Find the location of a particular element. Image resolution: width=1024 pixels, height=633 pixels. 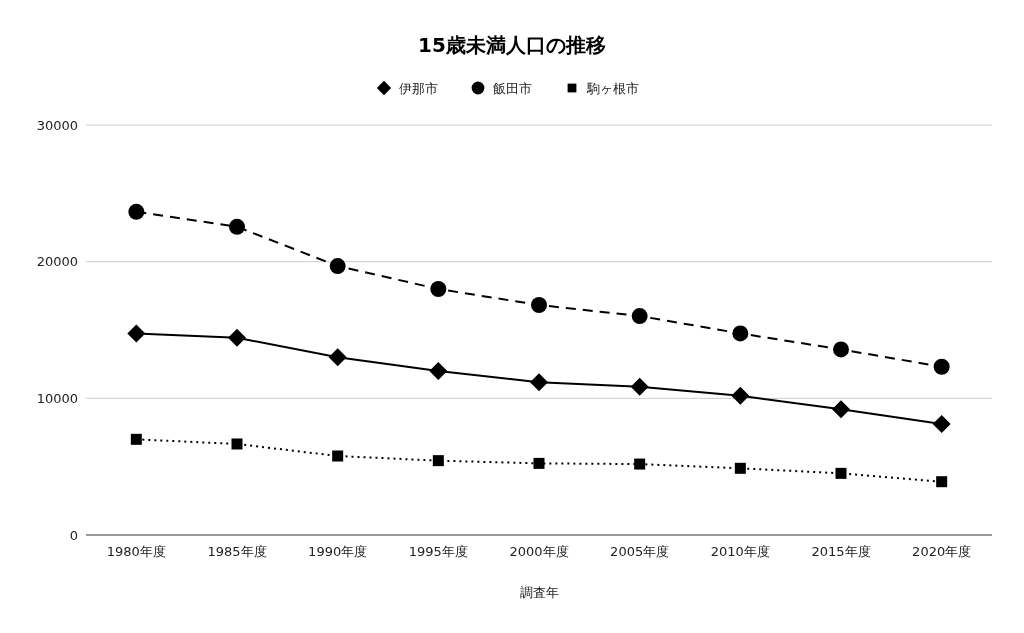

legend-label: 駒ヶ根市 is located at coordinates (612, 88).